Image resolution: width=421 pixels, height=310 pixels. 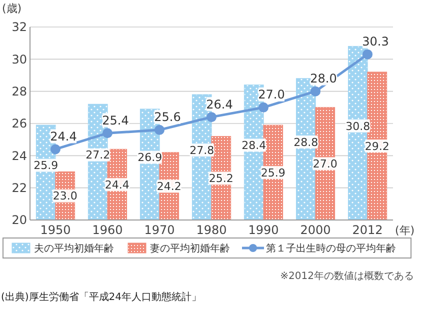 I want to click on y-tick-label: 30, so click(x=19, y=59).